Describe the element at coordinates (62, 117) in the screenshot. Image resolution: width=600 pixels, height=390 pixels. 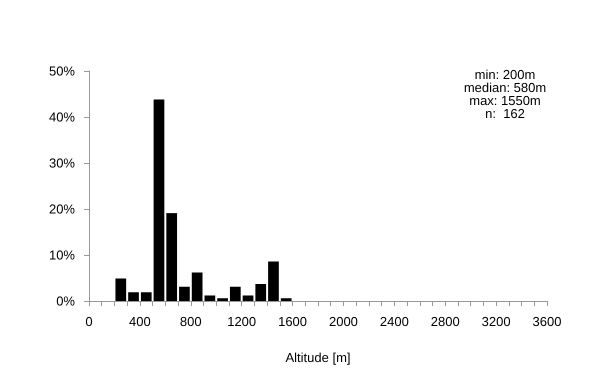
I see `y-tick-label: 40%` at that location.